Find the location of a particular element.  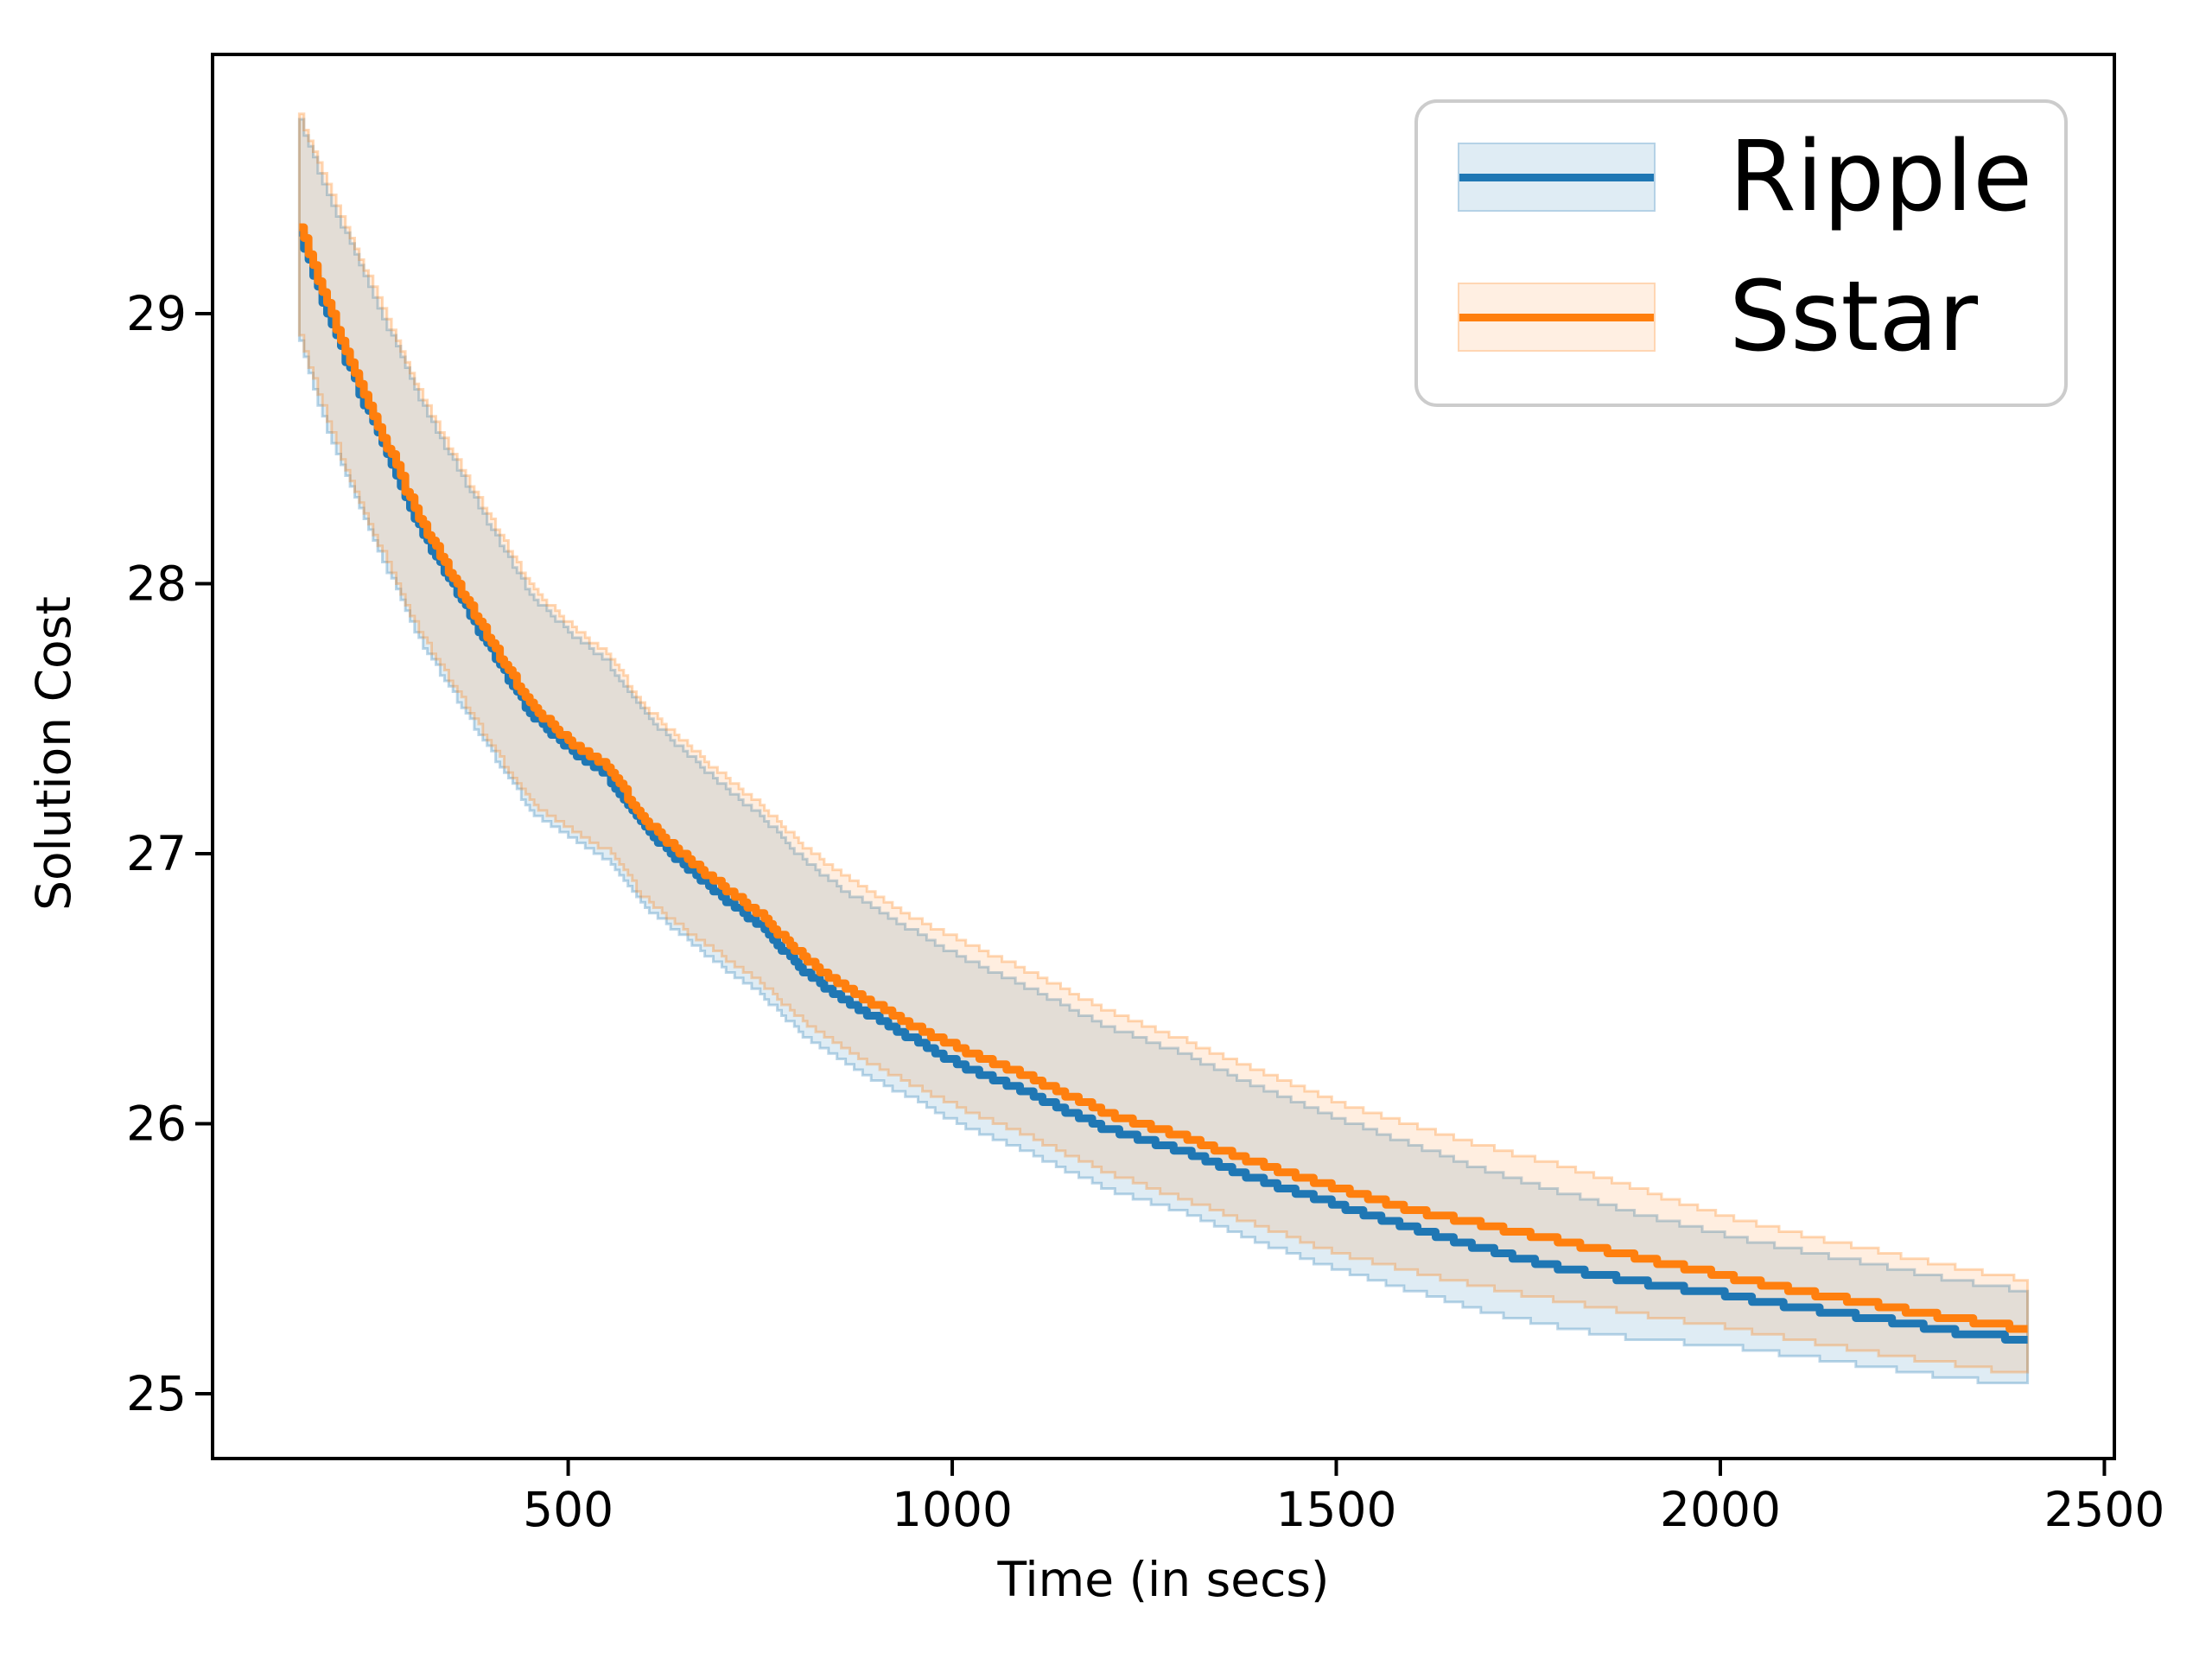

x-tick-label: 500 is located at coordinates (568, 1509).